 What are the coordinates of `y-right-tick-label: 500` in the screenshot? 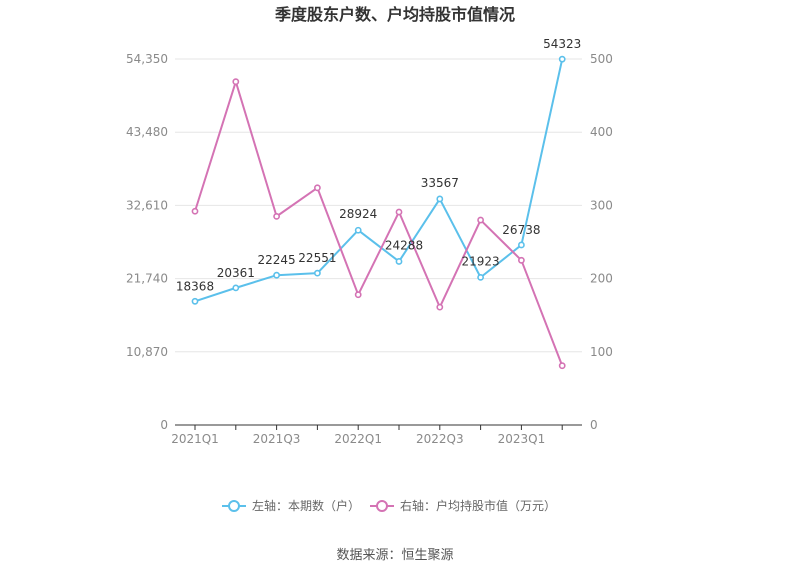 It's located at (601, 59).